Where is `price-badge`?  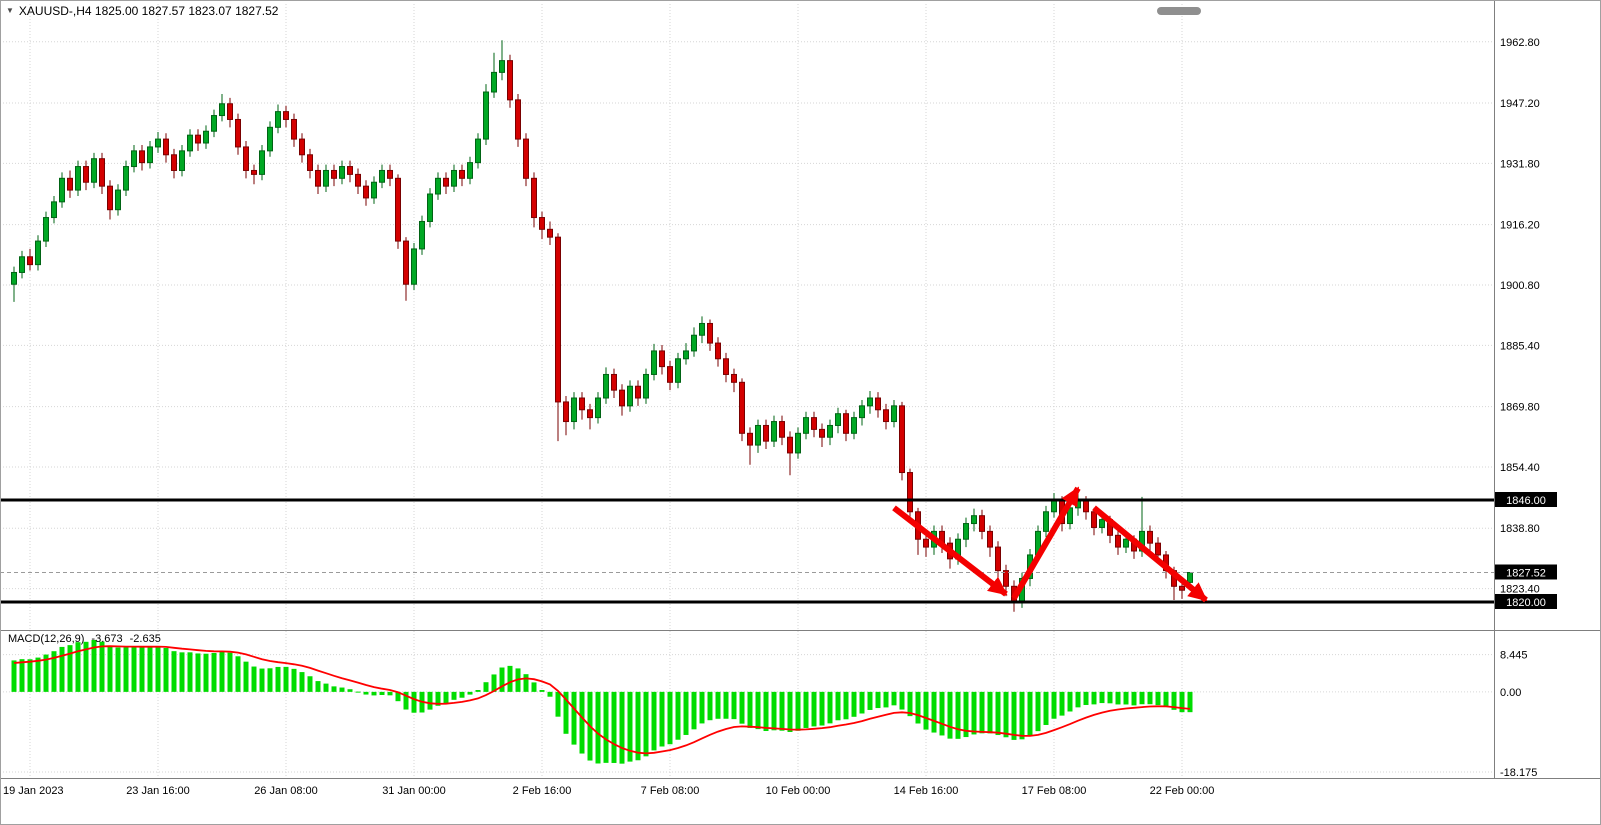
price-badge is located at coordinates (1526, 601).